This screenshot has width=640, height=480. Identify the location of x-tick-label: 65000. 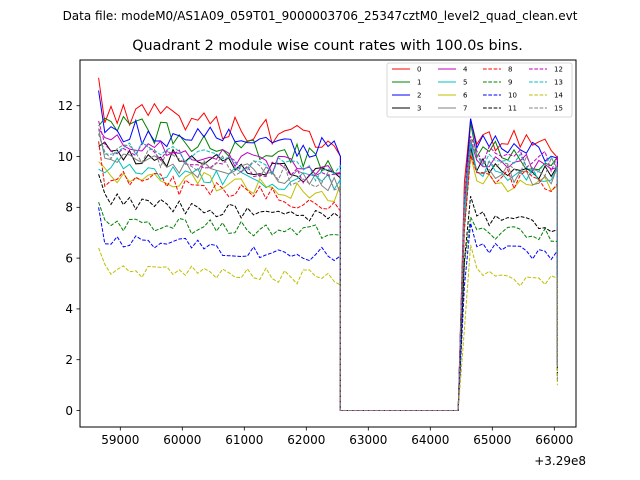
(492, 440).